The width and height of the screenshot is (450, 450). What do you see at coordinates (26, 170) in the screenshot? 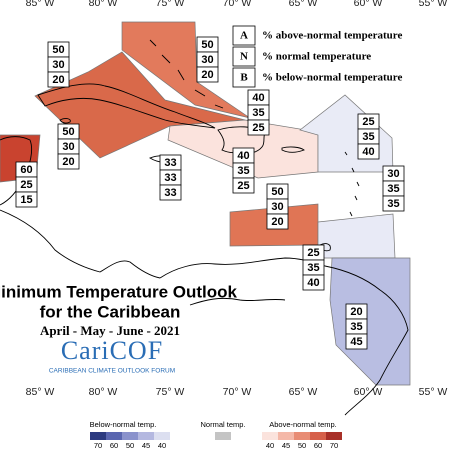
I see `probability-value: 60` at bounding box center [26, 170].